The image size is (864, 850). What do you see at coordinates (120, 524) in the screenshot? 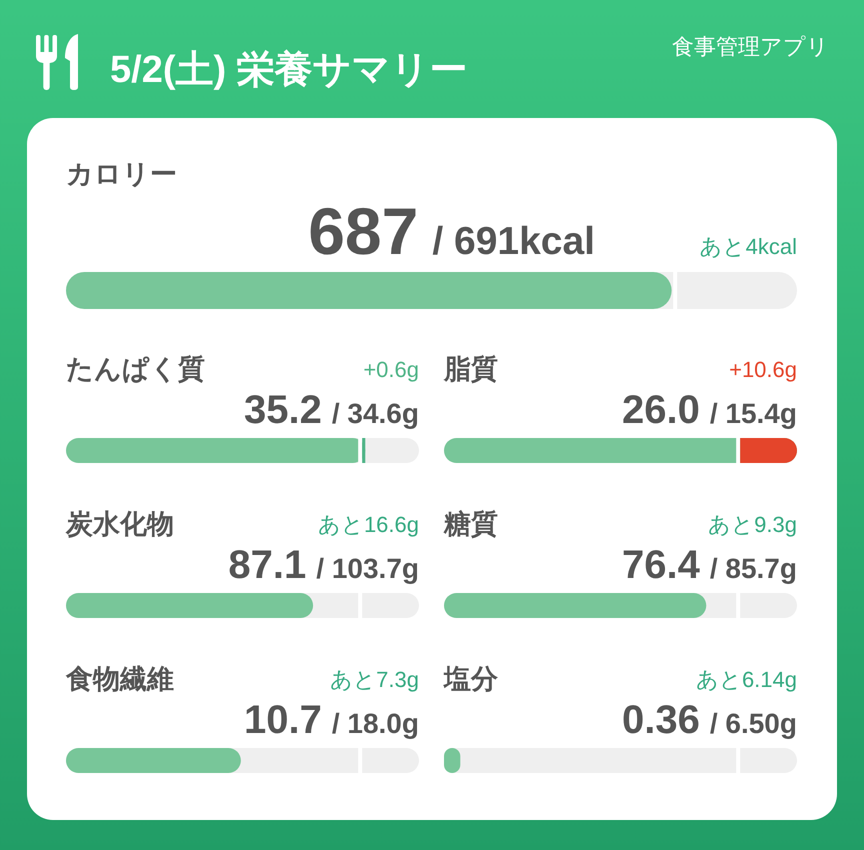
I see `title: 炭水化物` at bounding box center [120, 524].